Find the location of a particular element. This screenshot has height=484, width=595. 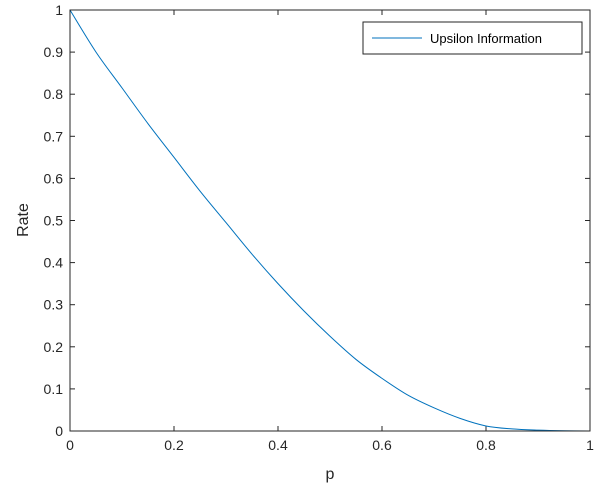

y-axis-title: Rate is located at coordinates (23, 220).